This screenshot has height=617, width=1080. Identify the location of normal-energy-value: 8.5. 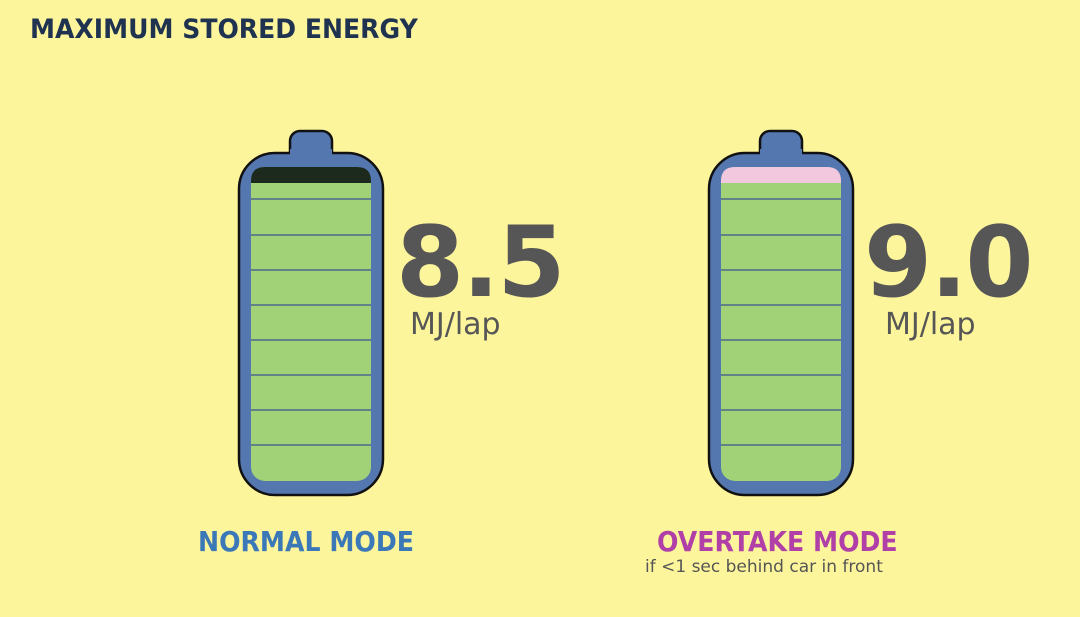
(481, 263).